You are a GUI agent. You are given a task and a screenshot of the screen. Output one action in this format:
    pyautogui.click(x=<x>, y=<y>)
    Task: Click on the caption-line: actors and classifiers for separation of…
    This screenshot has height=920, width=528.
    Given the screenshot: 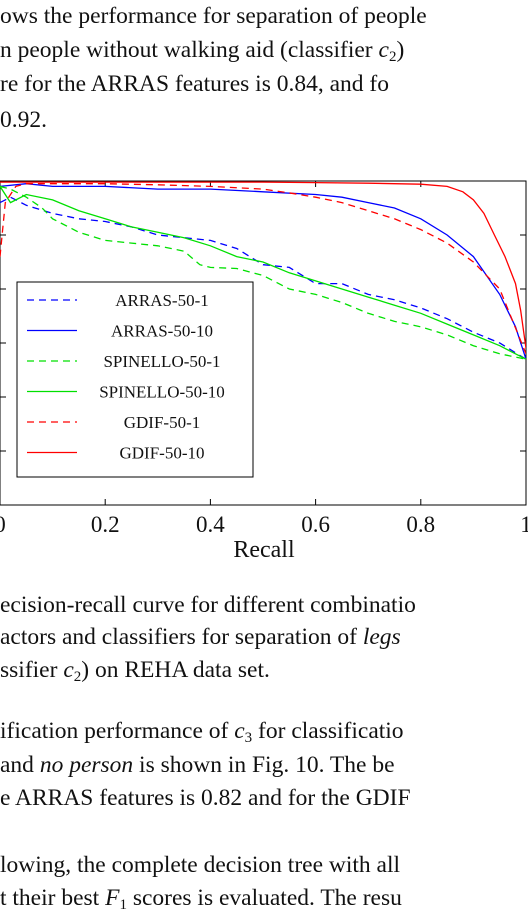 What is the action you would take?
    pyautogui.click(x=264, y=637)
    